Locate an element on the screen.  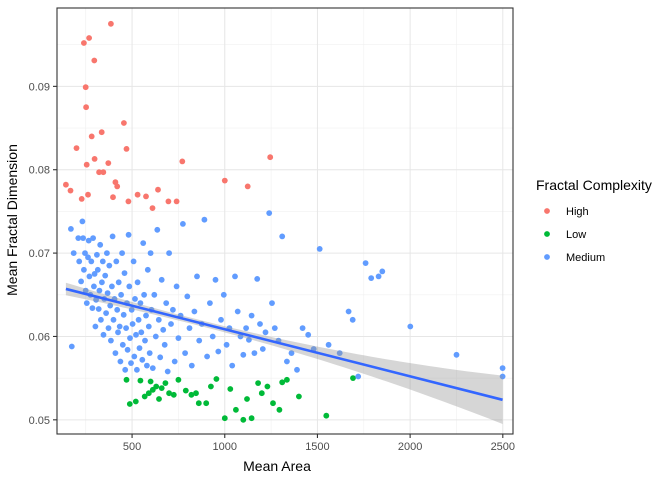
y-tick-label: 0.05 is located at coordinates (39, 421).